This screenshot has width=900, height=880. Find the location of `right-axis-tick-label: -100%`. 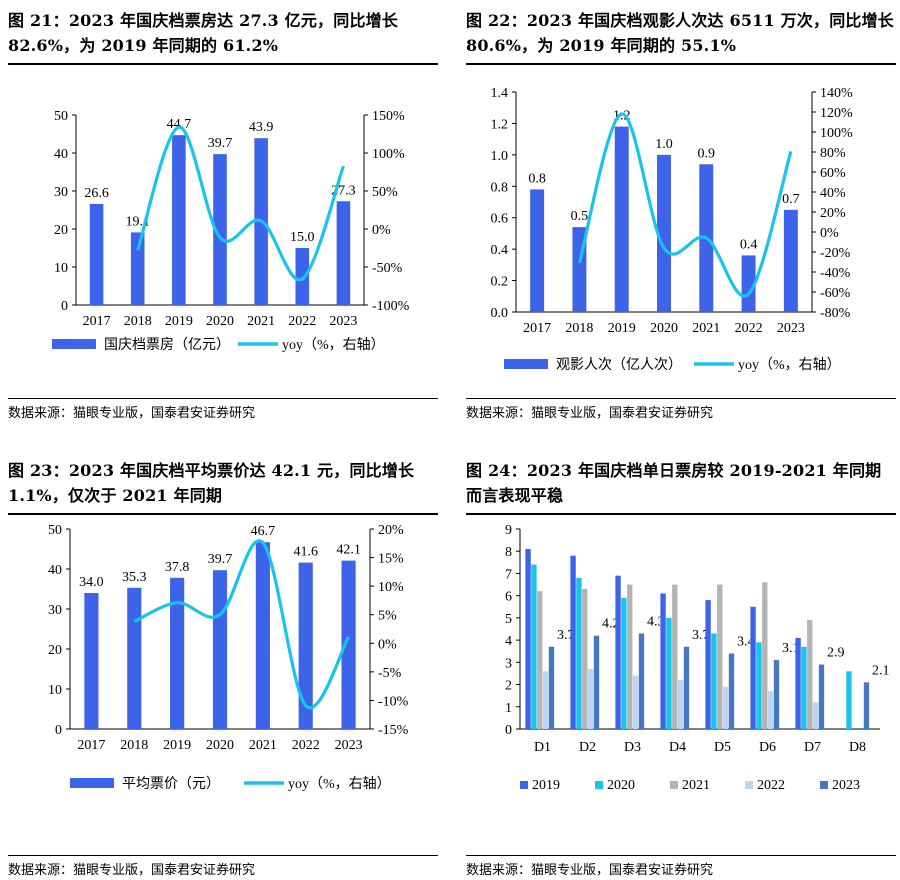

right-axis-tick-label: -100% is located at coordinates (391, 306).